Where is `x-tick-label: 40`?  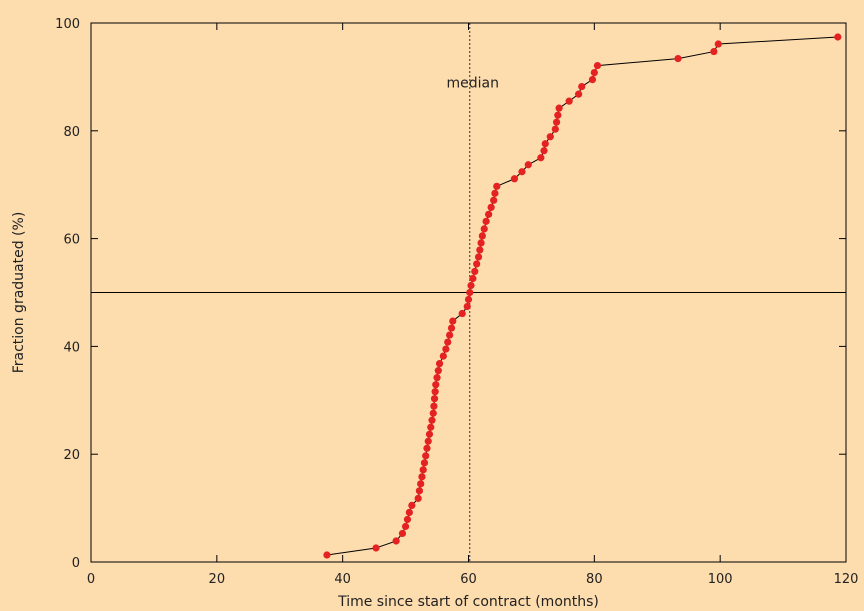 x-tick-label: 40 is located at coordinates (342, 579).